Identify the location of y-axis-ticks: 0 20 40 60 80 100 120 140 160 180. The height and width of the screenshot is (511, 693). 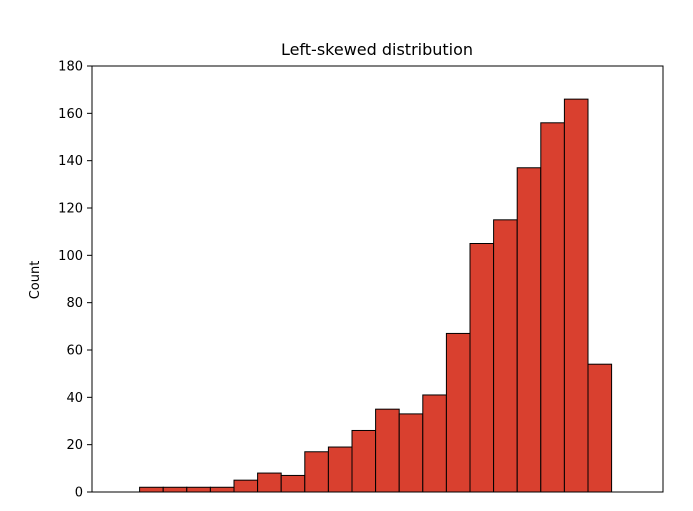
(75, 280).